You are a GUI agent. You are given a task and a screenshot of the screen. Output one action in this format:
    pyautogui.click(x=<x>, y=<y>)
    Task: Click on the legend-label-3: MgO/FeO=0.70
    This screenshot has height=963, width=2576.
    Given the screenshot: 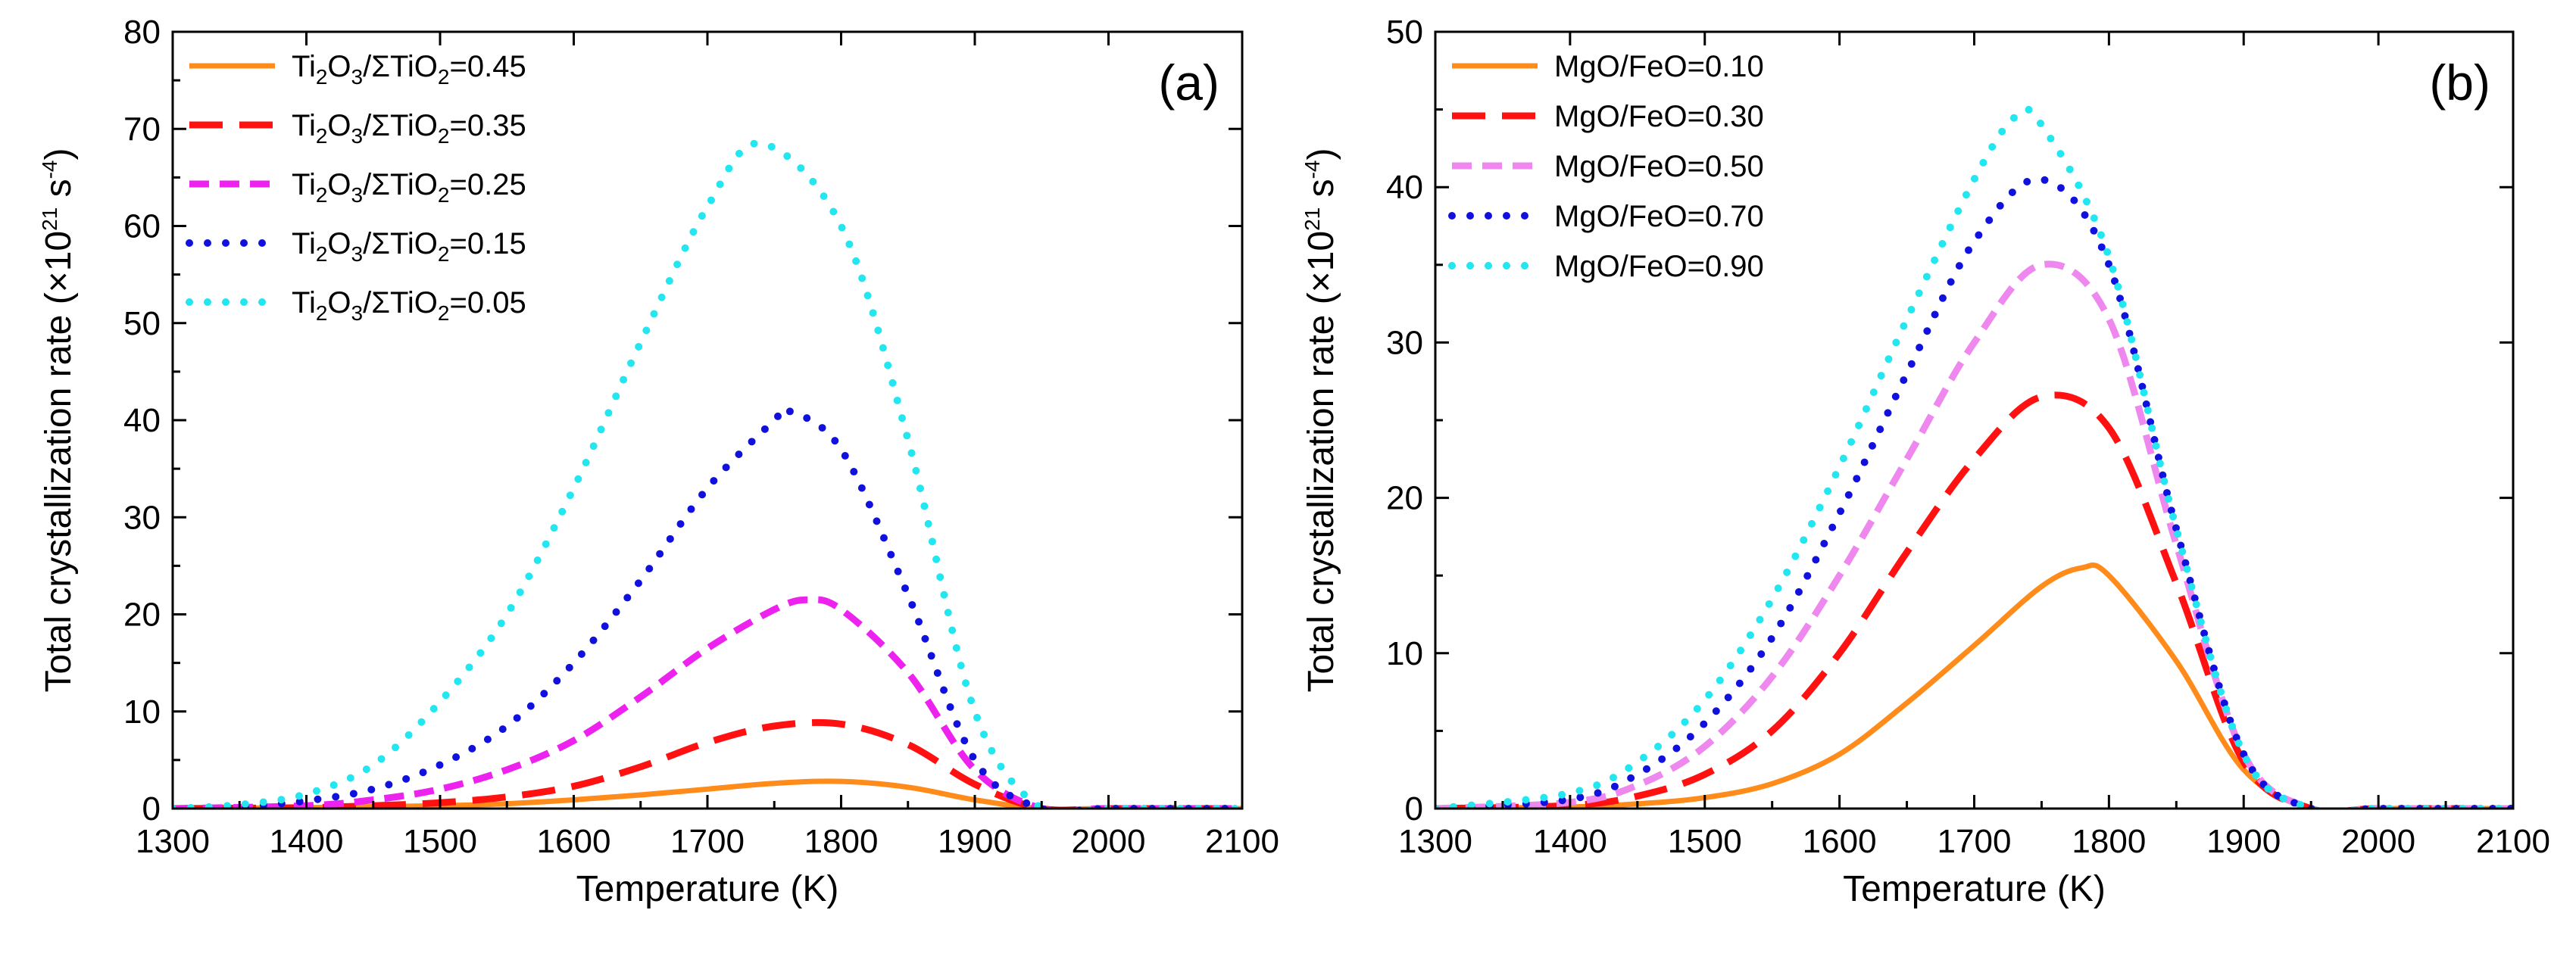 What is the action you would take?
    pyautogui.click(x=1659, y=216)
    